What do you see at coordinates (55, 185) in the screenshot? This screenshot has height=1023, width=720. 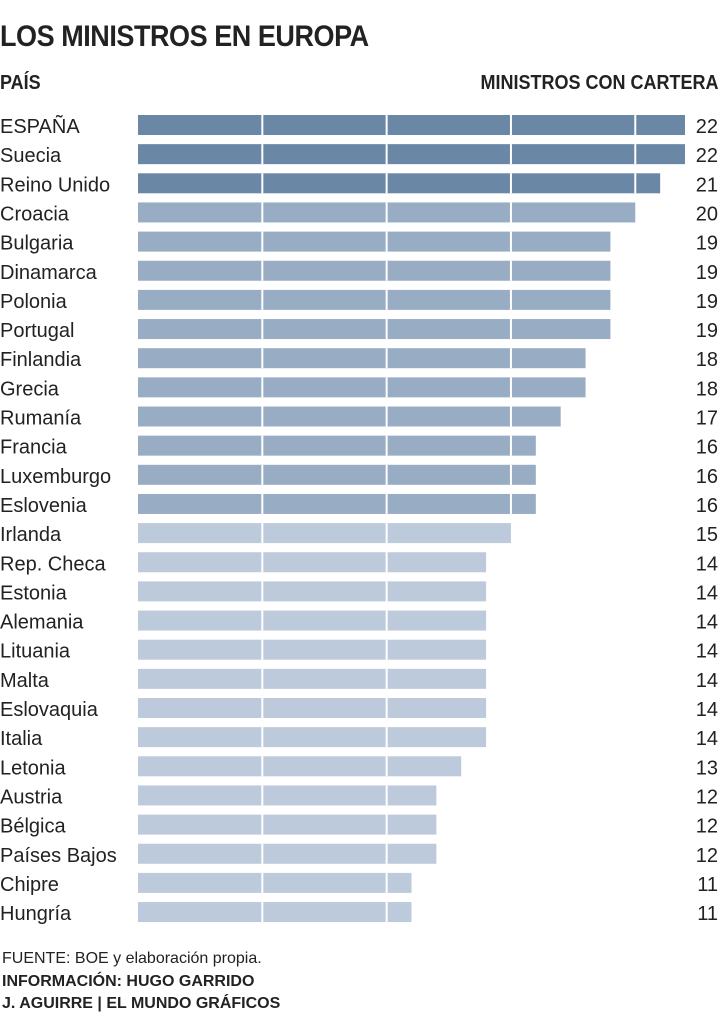 I see `category-label: Reino Unido` at bounding box center [55, 185].